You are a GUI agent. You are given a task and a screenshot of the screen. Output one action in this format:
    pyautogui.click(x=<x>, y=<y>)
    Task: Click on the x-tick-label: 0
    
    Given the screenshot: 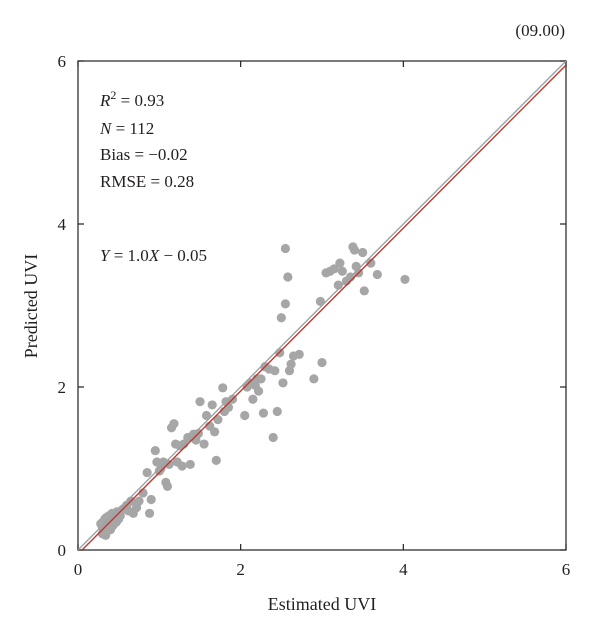 What is the action you would take?
    pyautogui.click(x=78, y=569)
    